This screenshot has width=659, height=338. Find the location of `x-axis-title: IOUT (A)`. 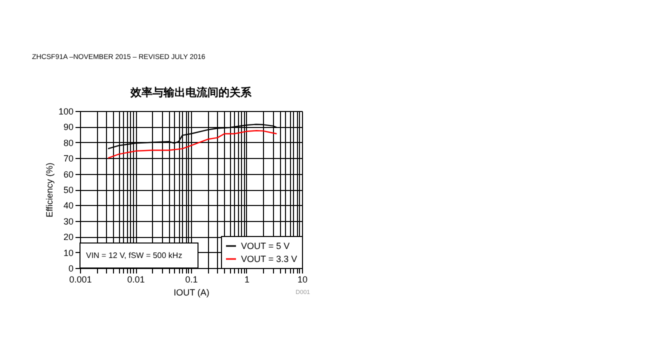

x-axis-title: IOUT (A) is located at coordinates (192, 293).